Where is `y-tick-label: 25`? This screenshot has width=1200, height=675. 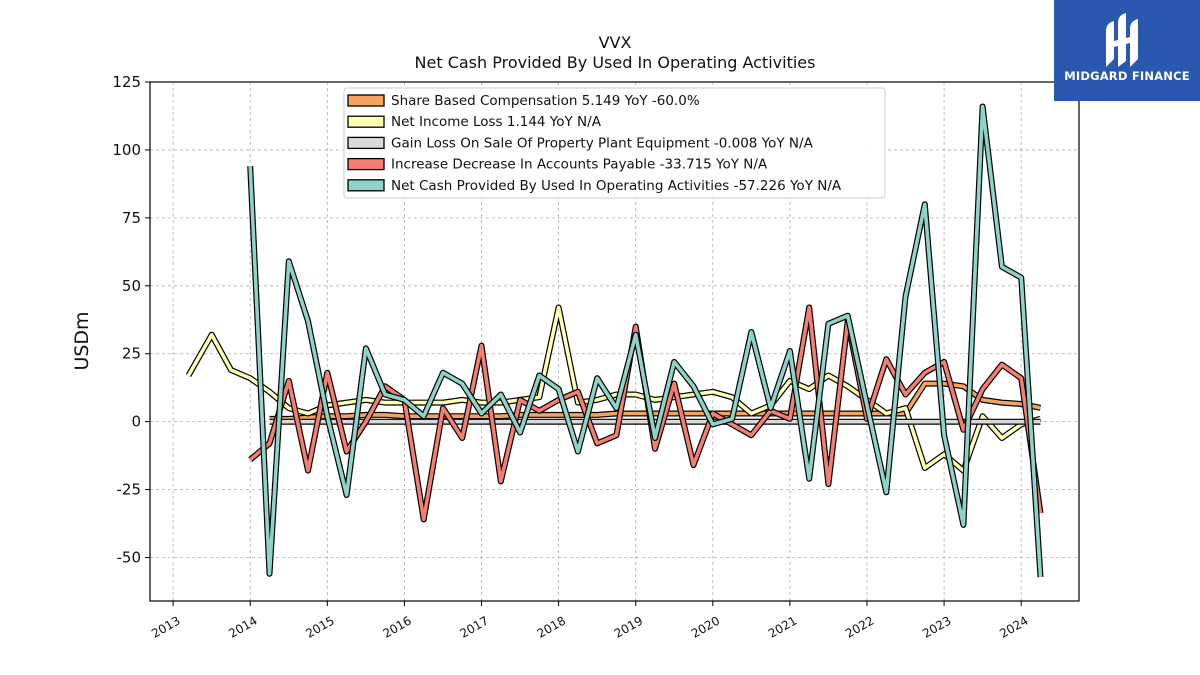 y-tick-label: 25 is located at coordinates (131, 354).